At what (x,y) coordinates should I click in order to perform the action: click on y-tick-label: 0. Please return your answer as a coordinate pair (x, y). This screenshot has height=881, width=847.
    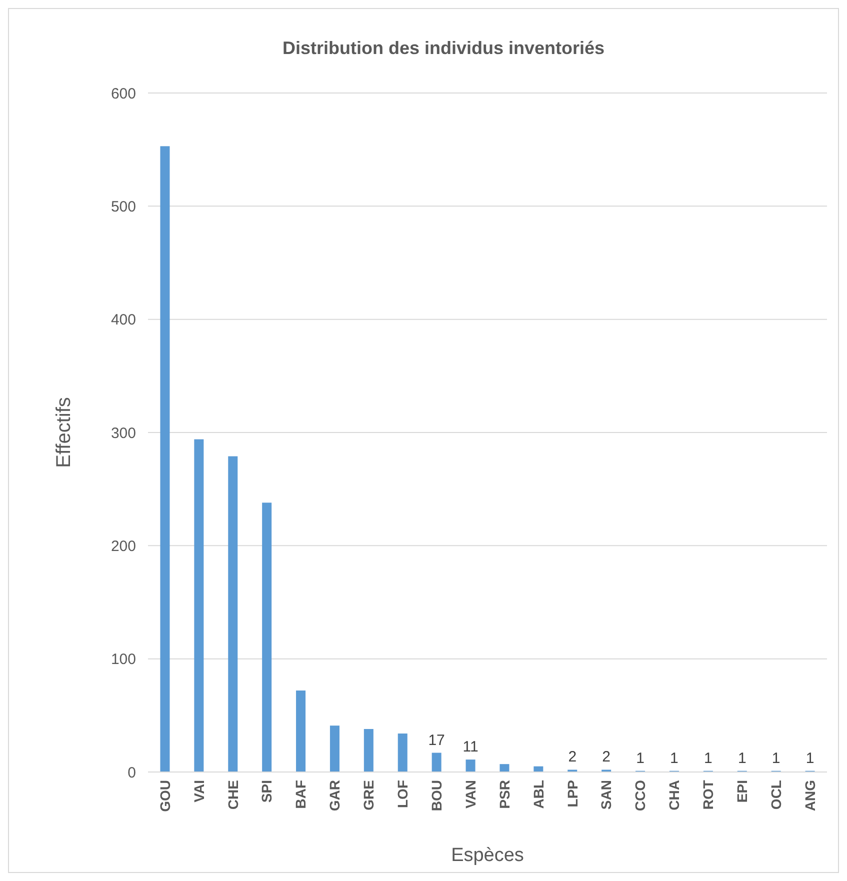
    Looking at the image, I should click on (132, 773).